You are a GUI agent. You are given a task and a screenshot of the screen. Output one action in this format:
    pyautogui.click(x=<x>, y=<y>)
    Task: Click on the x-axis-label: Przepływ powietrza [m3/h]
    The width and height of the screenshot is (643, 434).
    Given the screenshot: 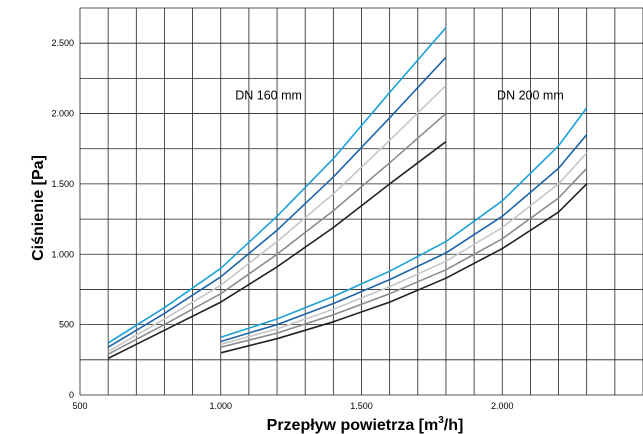 What is the action you would take?
    pyautogui.click(x=365, y=424)
    